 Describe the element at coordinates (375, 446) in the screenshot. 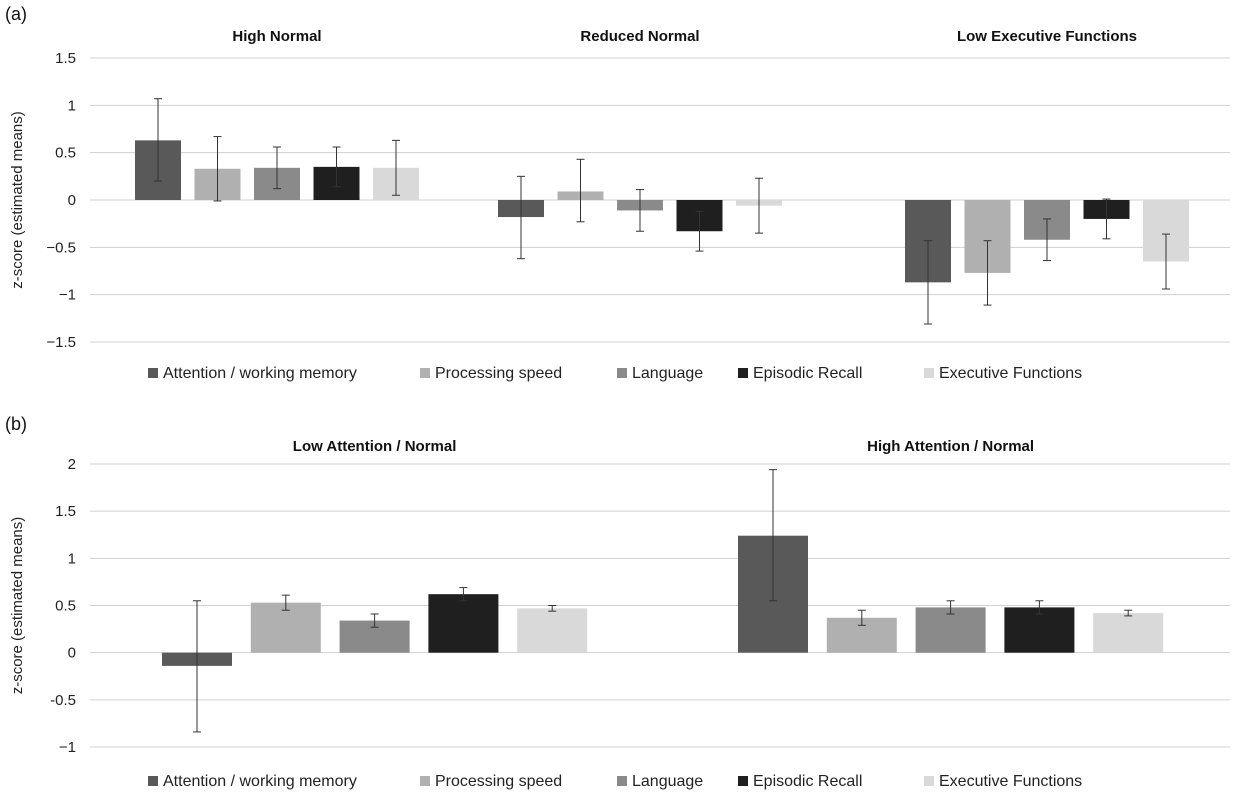

I see `group-title-low-attention-normal: Low Attention / Normal` at that location.